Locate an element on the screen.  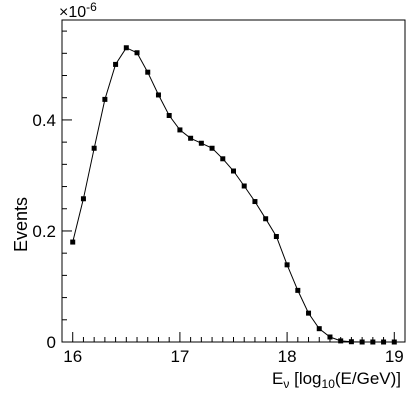
y-multiplier: ×10⁻⁶ is located at coordinates (78, 10).